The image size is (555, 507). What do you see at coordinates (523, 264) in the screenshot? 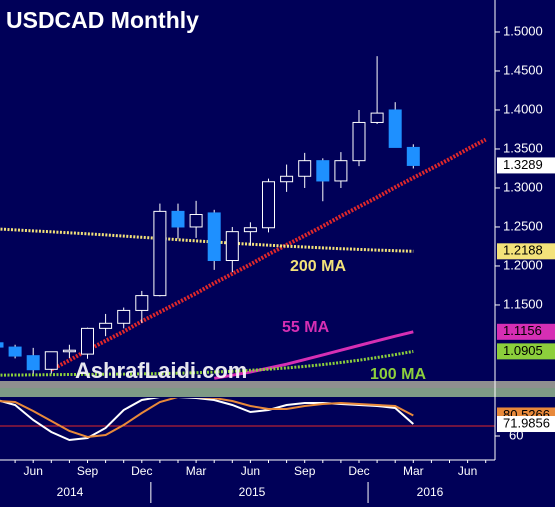
I see `y-tick-label: 1.2000` at bounding box center [523, 264].